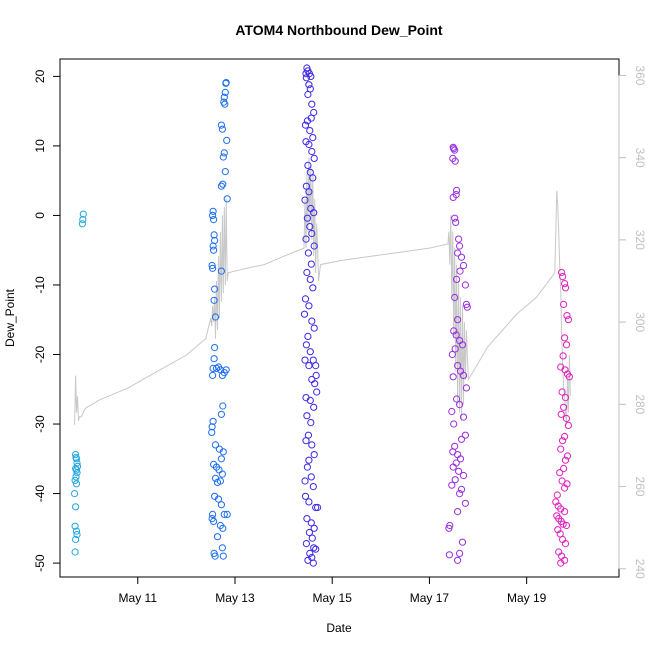 This screenshot has width=650, height=650. Describe the element at coordinates (40, 215) in the screenshot. I see `y-tick-label: 0` at that location.